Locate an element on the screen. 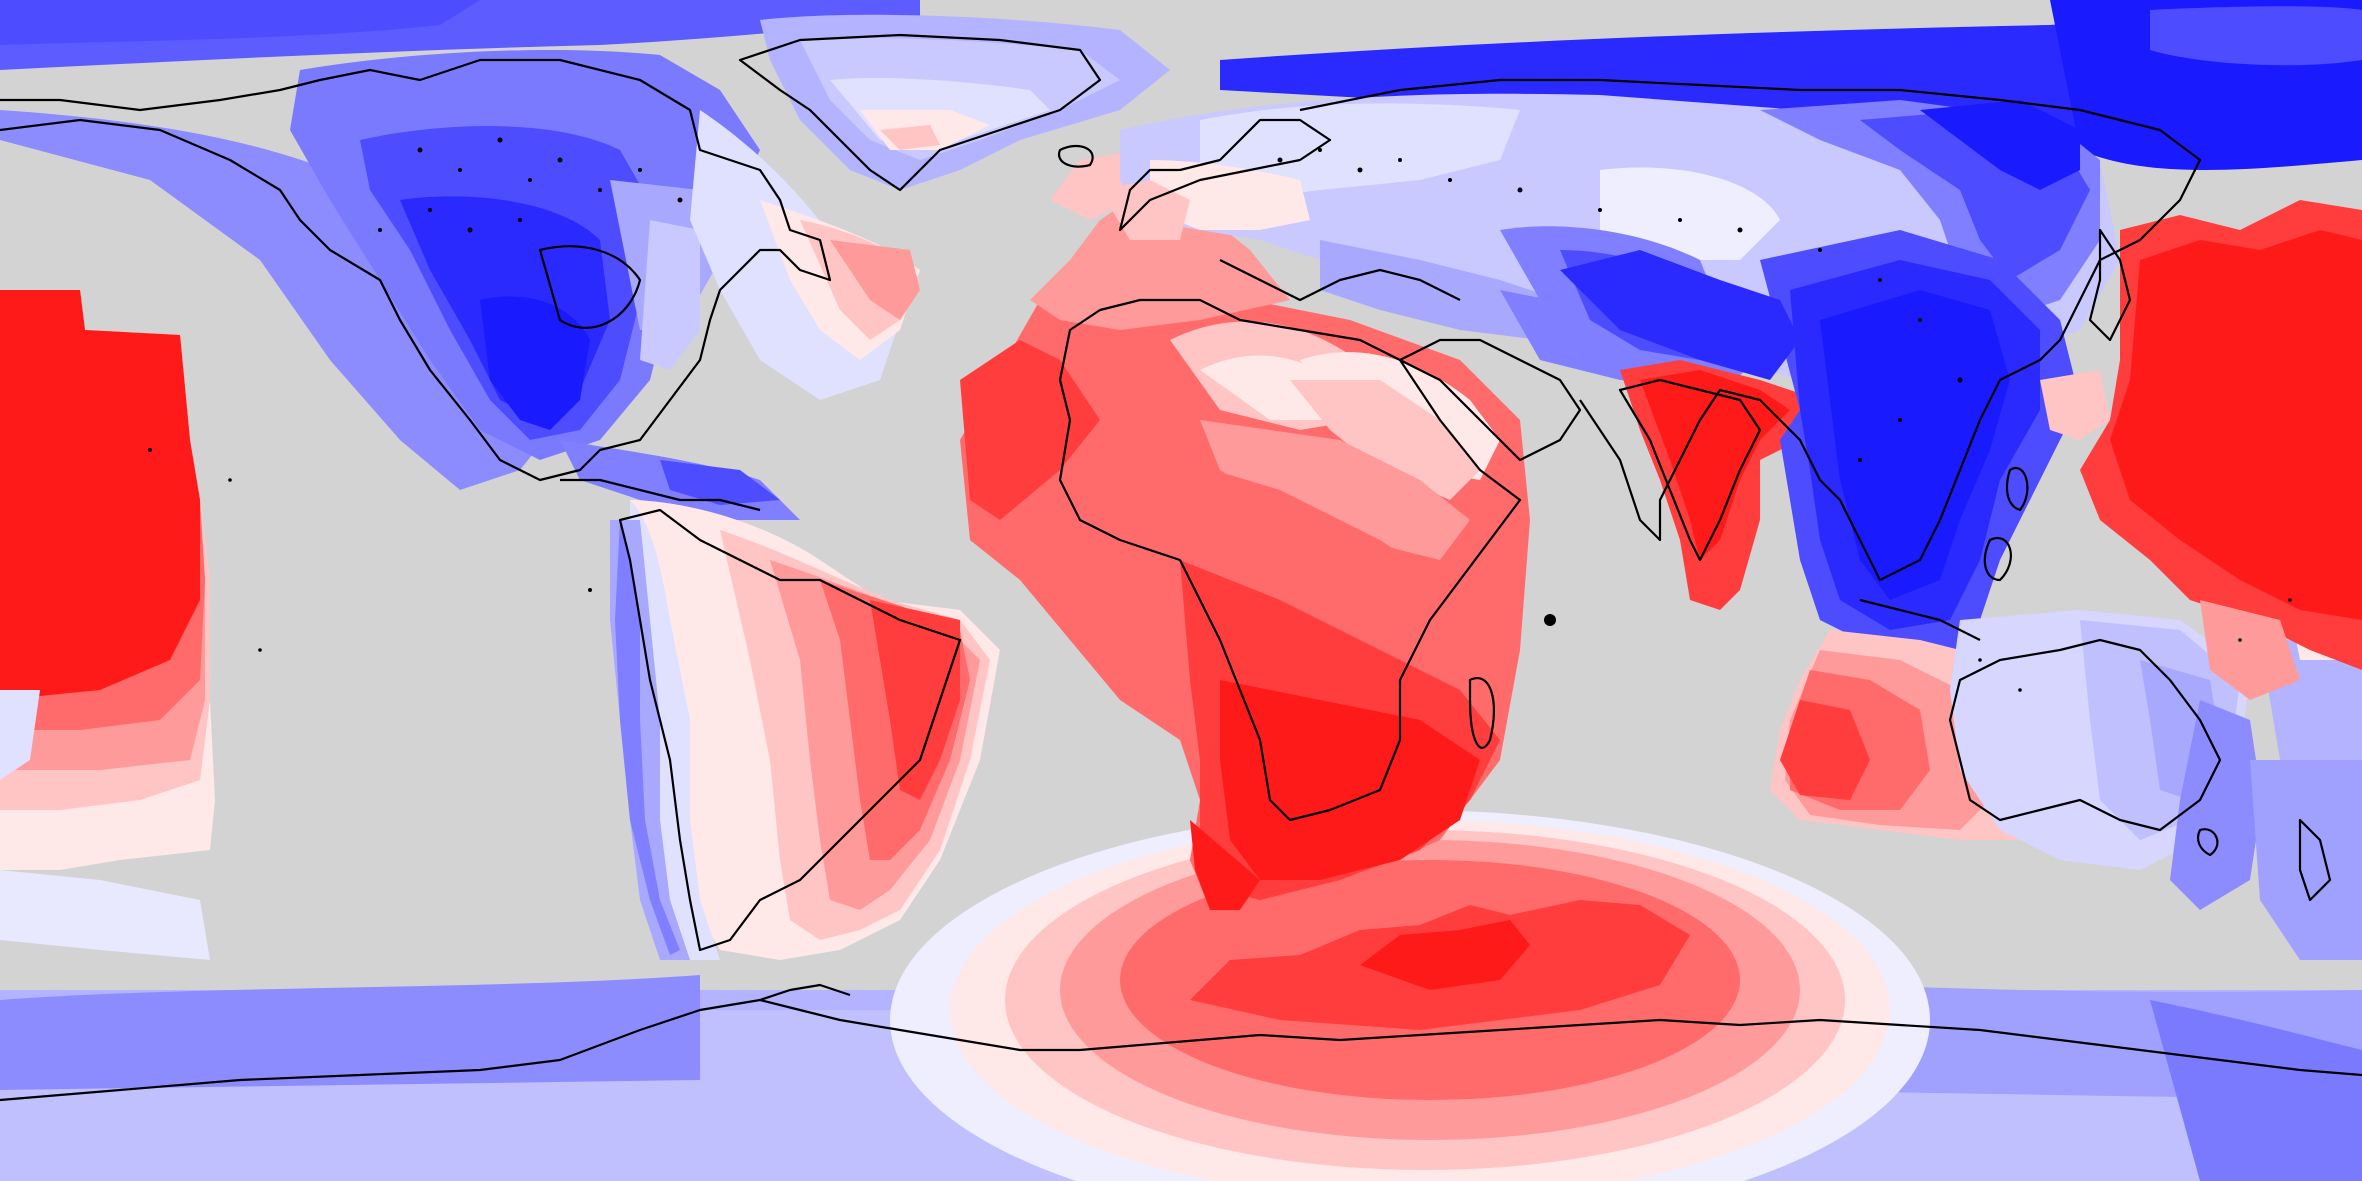 The height and width of the screenshot is (1181, 2362). pacific-west-anomaly is located at coordinates (107, 625).